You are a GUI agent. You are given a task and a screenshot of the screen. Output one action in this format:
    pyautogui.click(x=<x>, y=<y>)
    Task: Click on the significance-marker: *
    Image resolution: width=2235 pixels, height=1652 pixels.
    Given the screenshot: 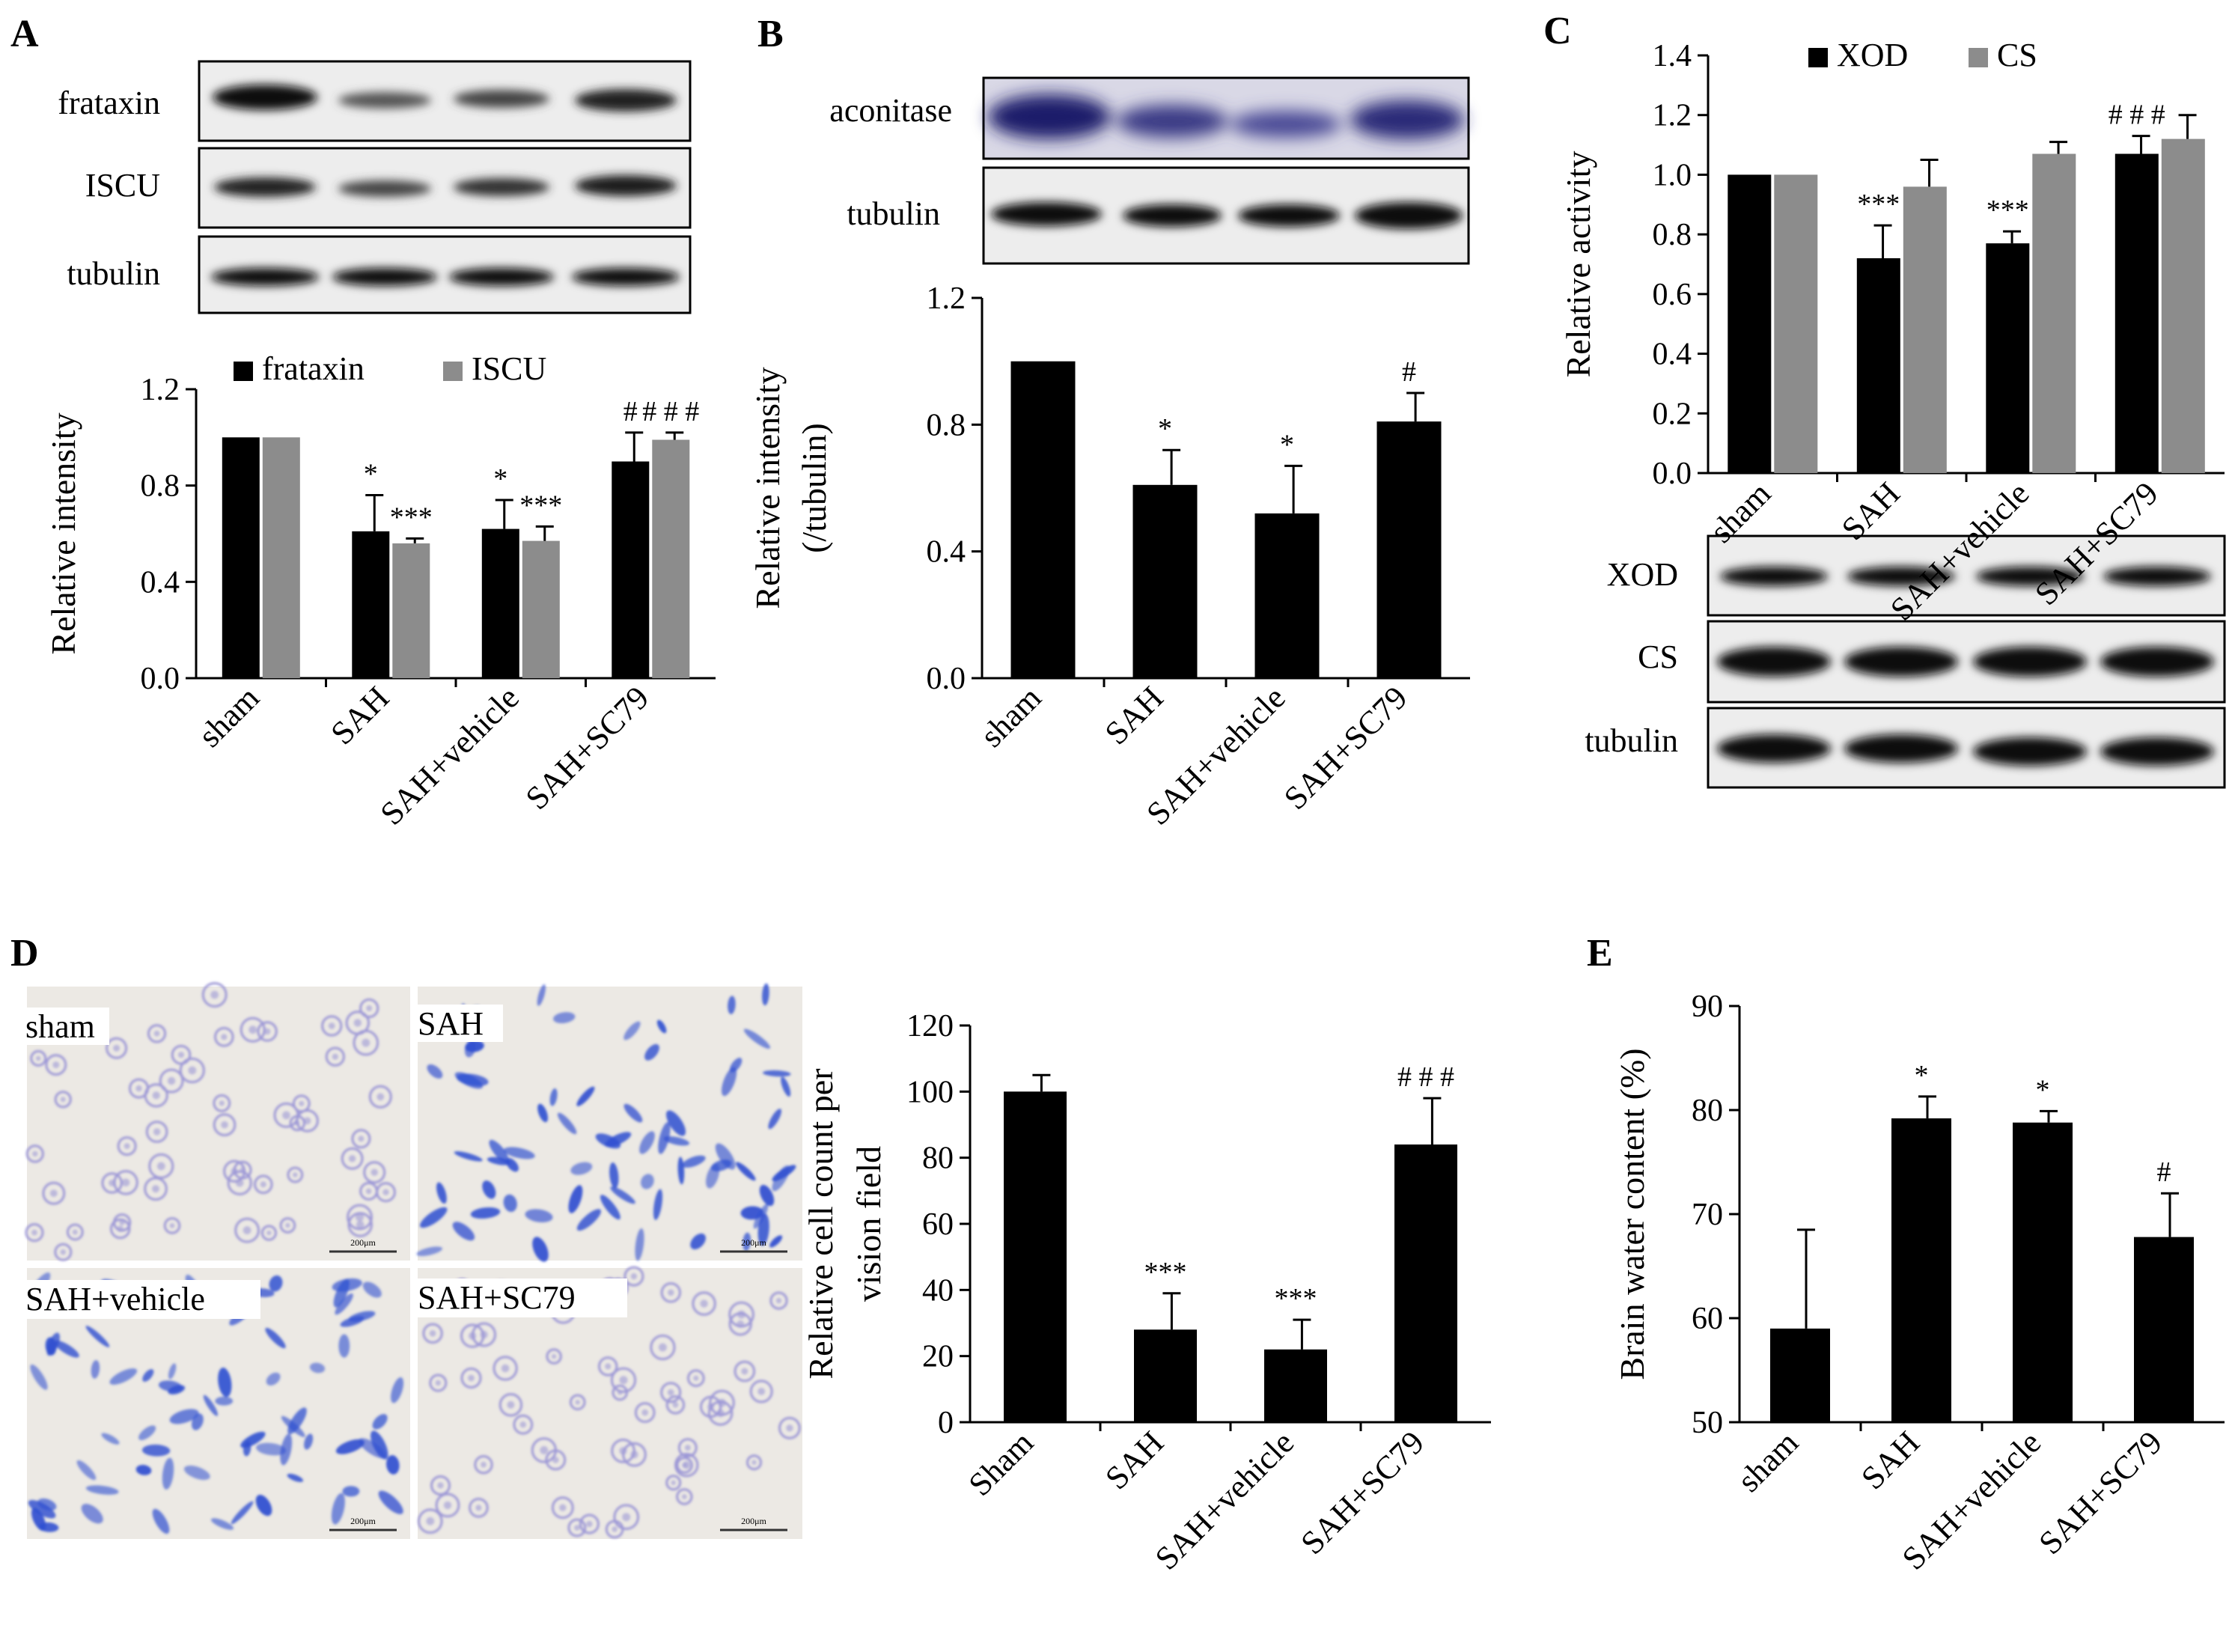 What is the action you would take?
    pyautogui.click(x=1922, y=1075)
    